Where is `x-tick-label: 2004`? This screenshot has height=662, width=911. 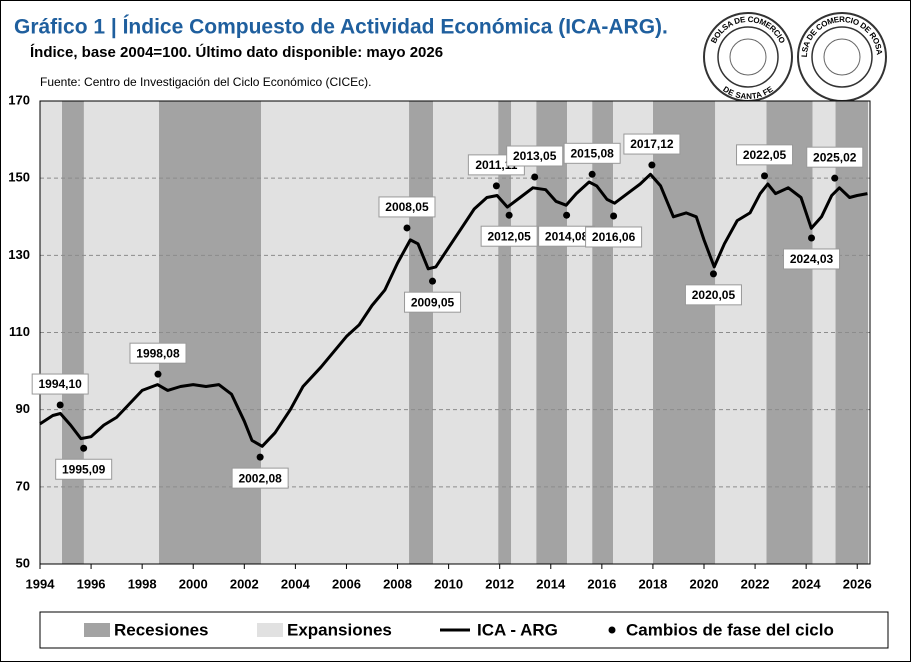 x-tick-label: 2004 is located at coordinates (296, 583).